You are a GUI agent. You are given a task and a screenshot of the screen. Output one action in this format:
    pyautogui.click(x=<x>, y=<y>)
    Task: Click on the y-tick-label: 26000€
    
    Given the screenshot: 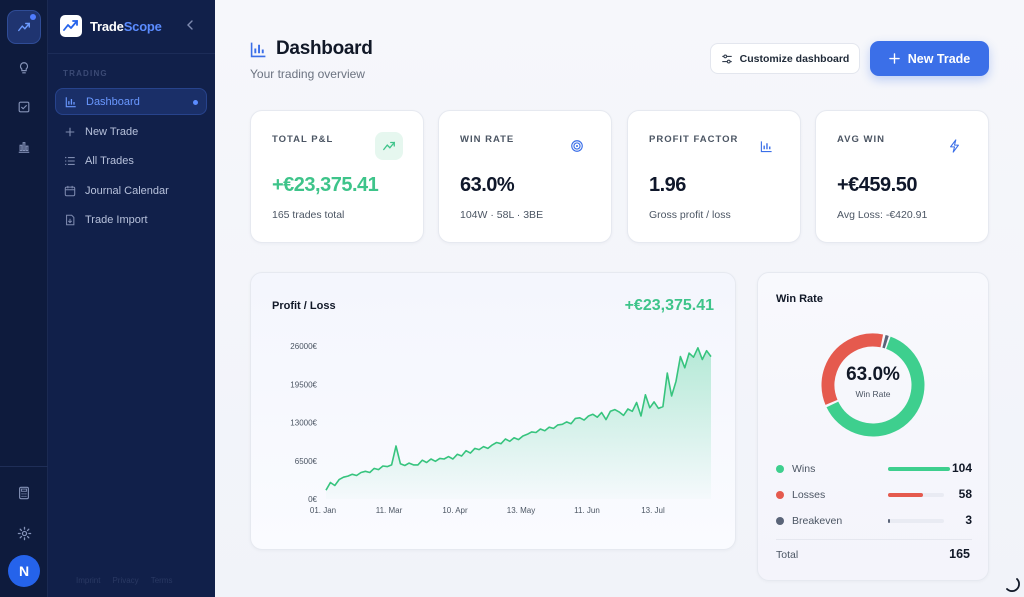 What is the action you would take?
    pyautogui.click(x=303, y=346)
    